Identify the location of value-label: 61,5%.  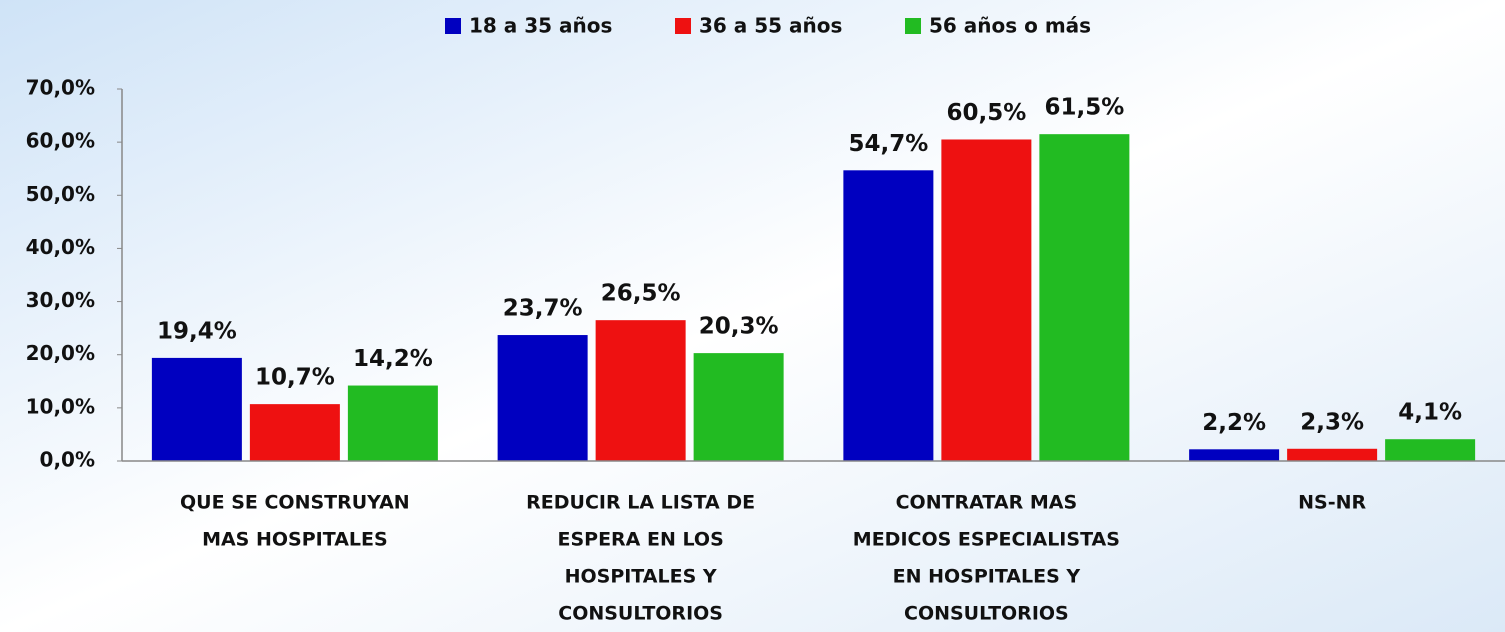
(1084, 108).